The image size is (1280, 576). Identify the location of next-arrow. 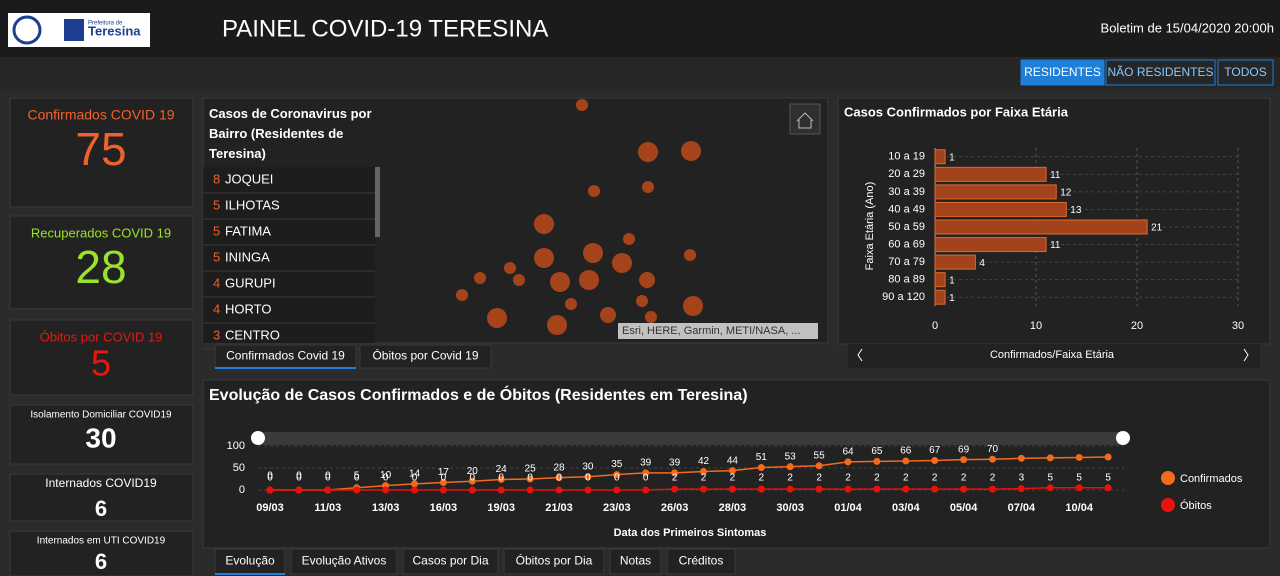
(1246, 355).